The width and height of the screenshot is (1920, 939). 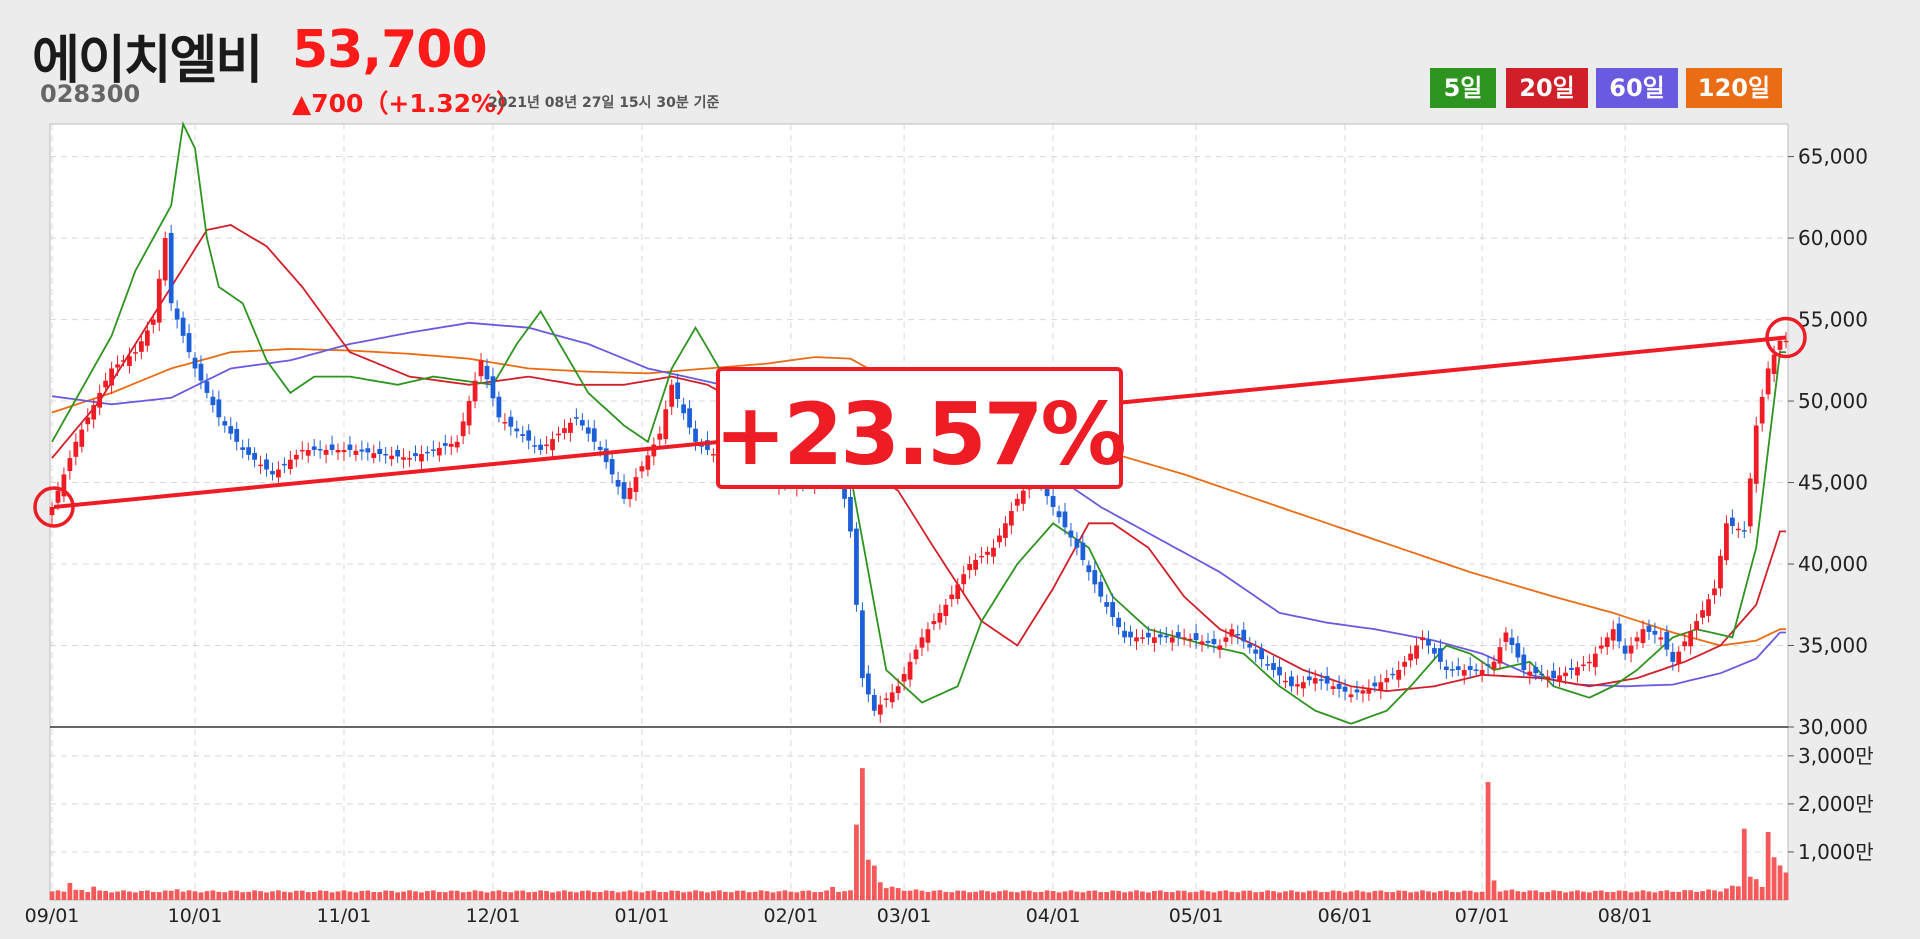 What do you see at coordinates (1637, 88) in the screenshot?
I see `legend-ma60: 60일` at bounding box center [1637, 88].